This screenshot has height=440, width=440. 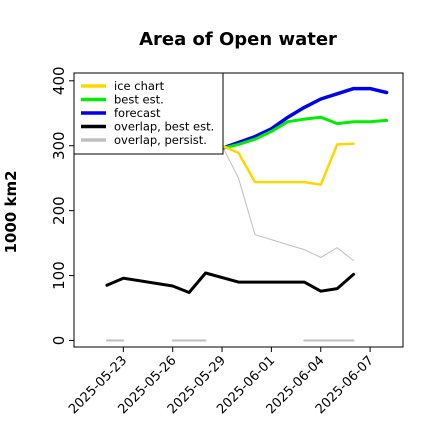 I want to click on series-line-forecast, so click(x=304, y=118).